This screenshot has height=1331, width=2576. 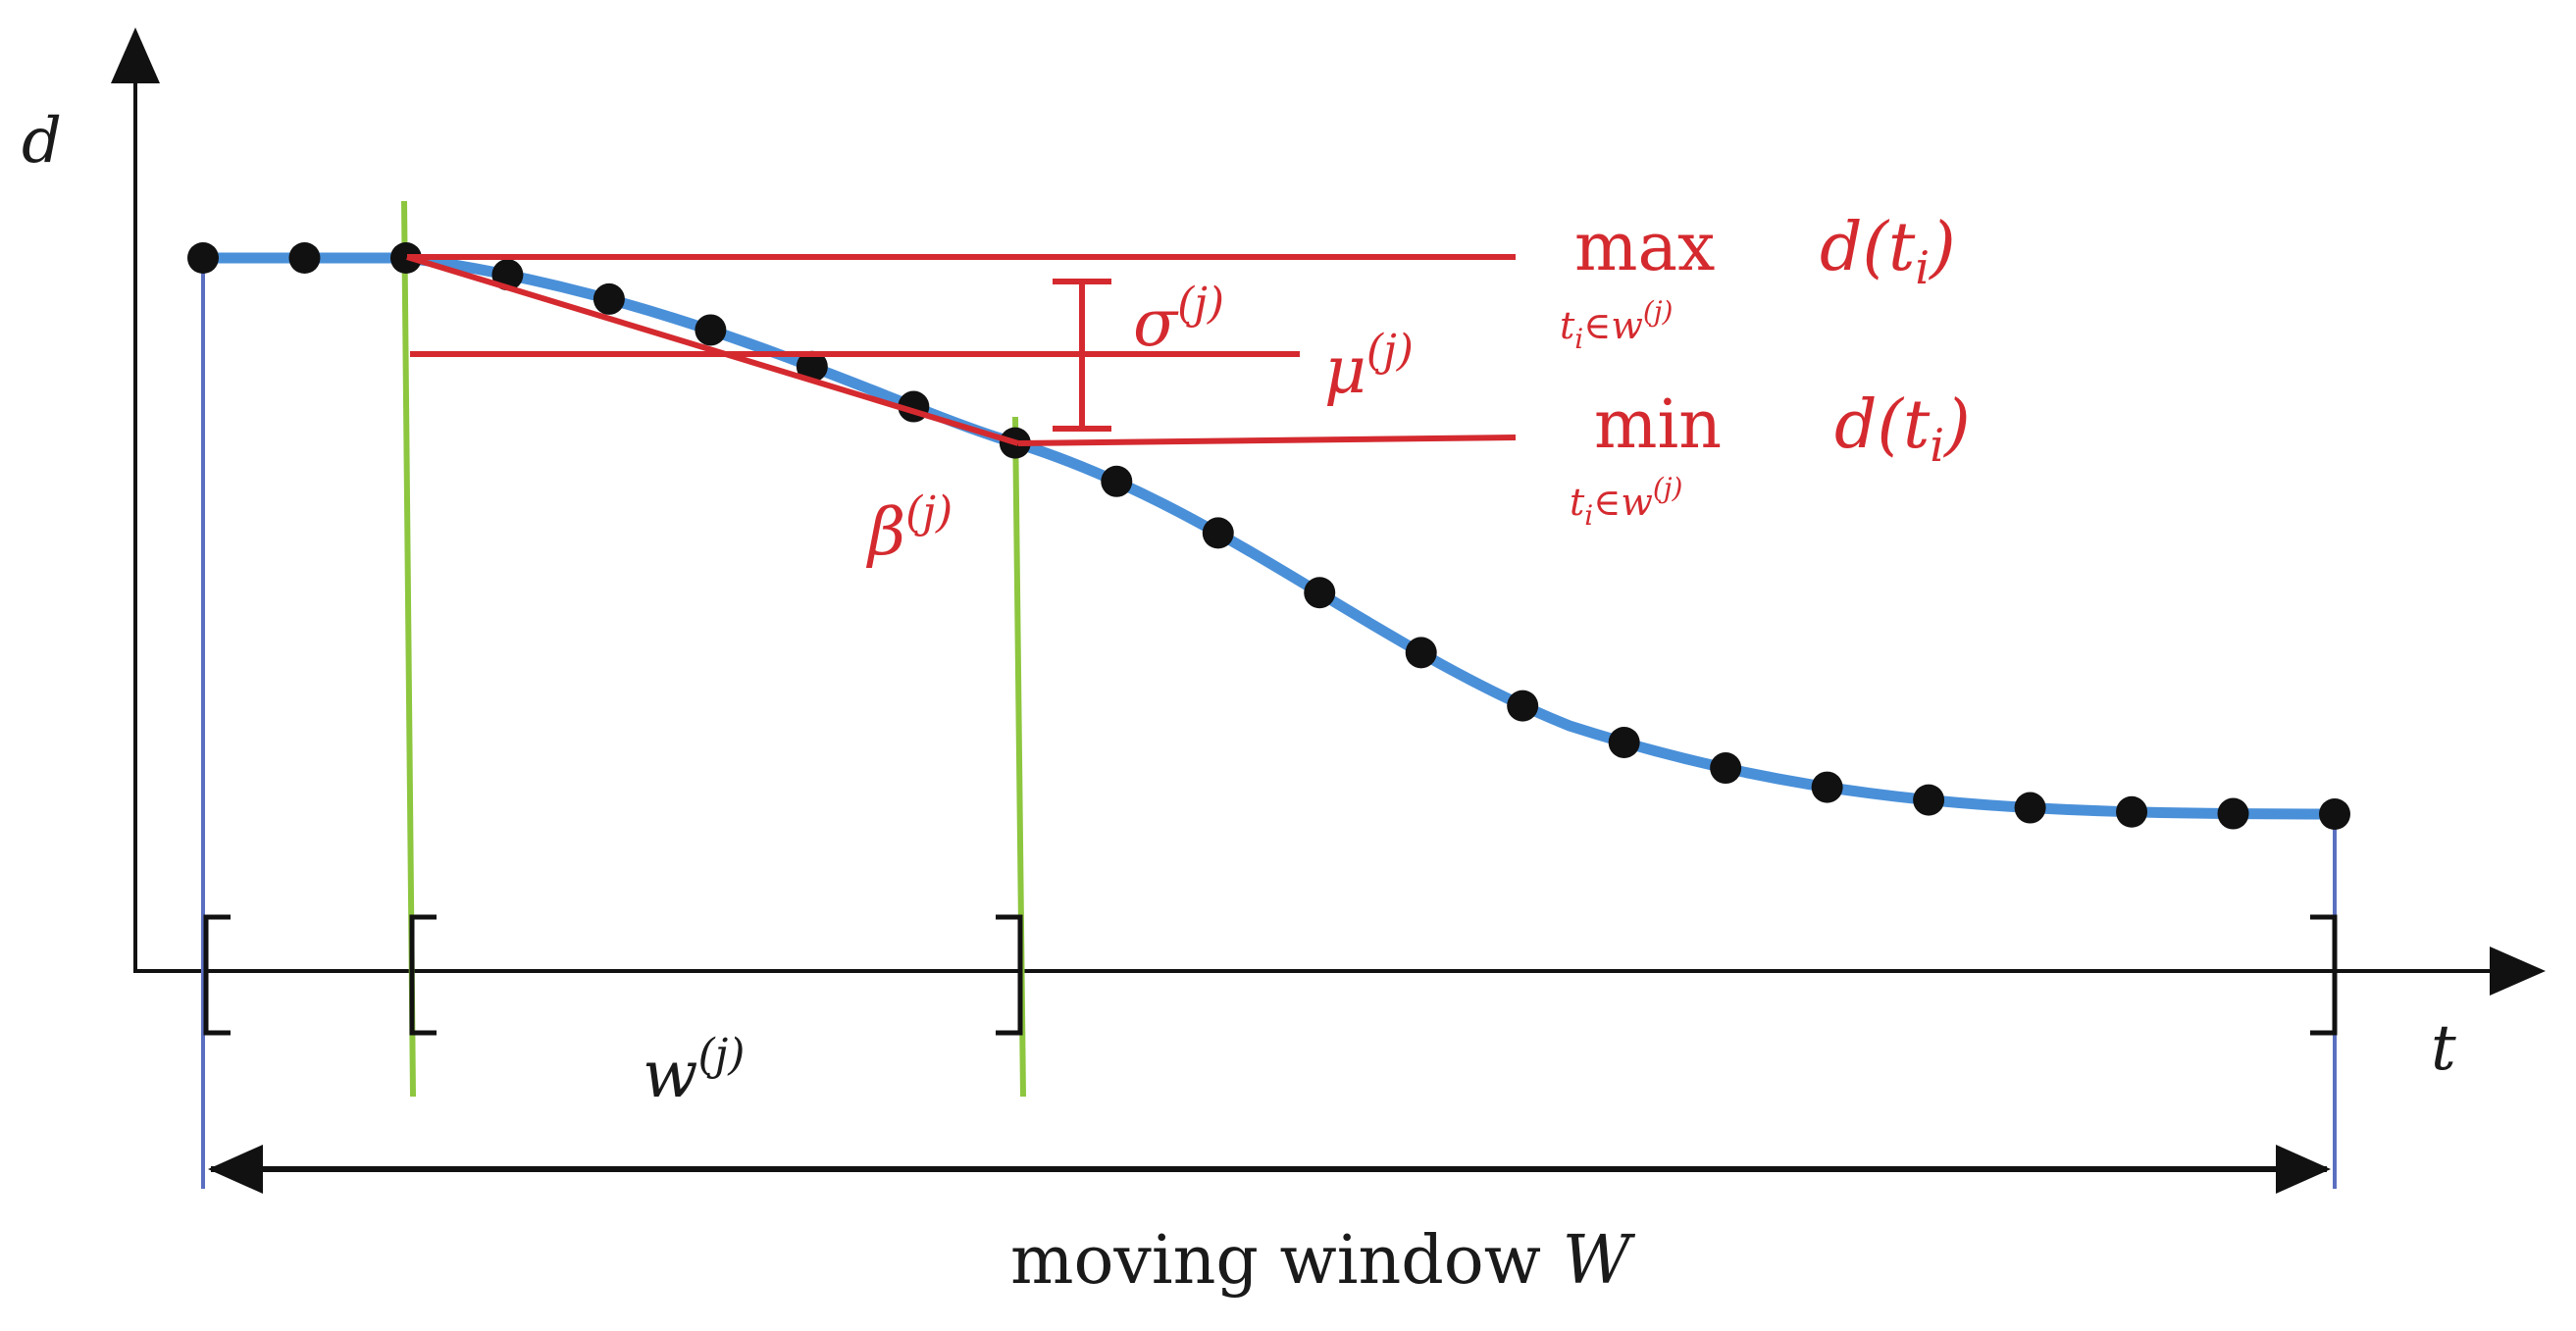 What do you see at coordinates (1626, 502) in the screenshot?
I see `min-subscript: ti∈w(j)` at bounding box center [1626, 502].